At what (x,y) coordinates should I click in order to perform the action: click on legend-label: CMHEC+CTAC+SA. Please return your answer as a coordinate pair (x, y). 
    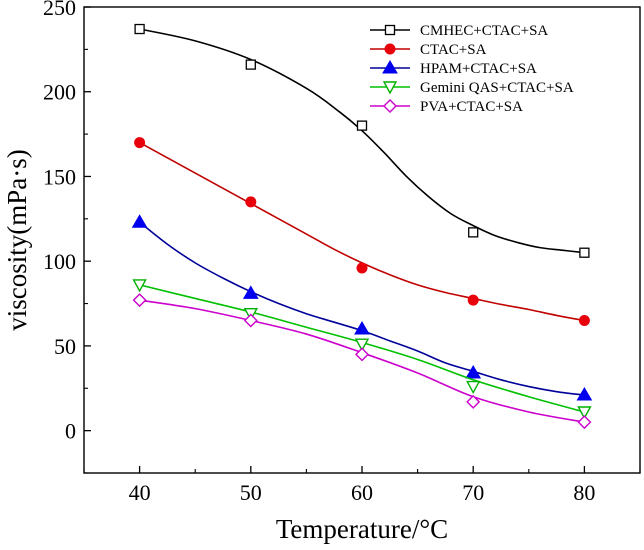
    Looking at the image, I should click on (484, 31).